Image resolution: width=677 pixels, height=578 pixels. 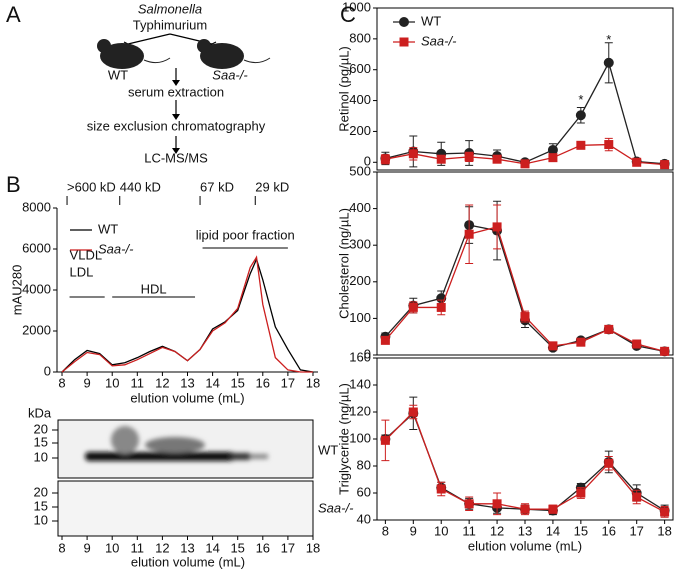 I want to click on x-tick-label: 17, so click(x=636, y=530).